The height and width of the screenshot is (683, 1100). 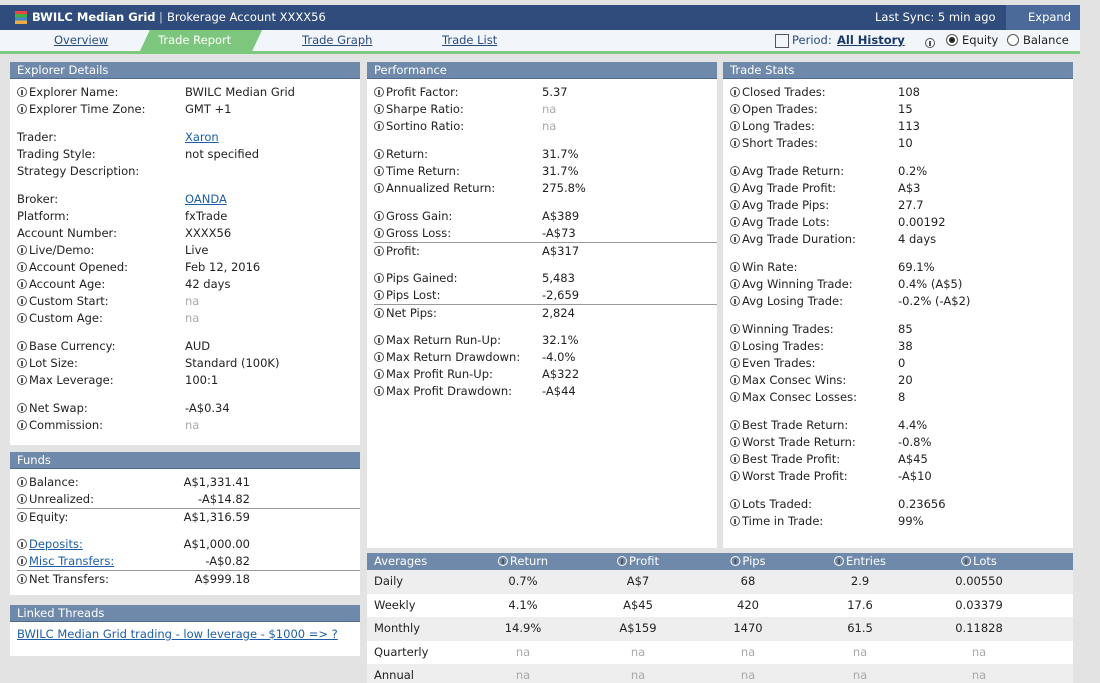 I want to click on stat-value: A$3, so click(x=909, y=188).